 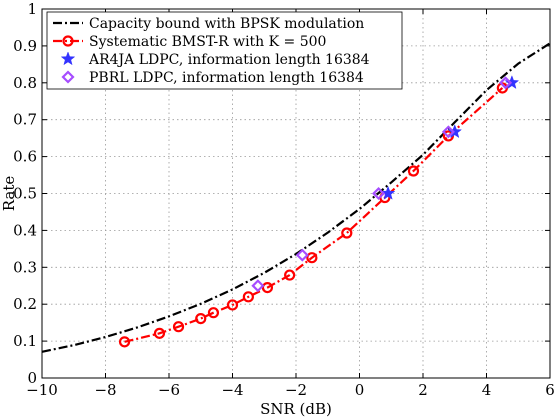 What do you see at coordinates (42, 390) in the screenshot?
I see `x-tick-label: −10` at bounding box center [42, 390].